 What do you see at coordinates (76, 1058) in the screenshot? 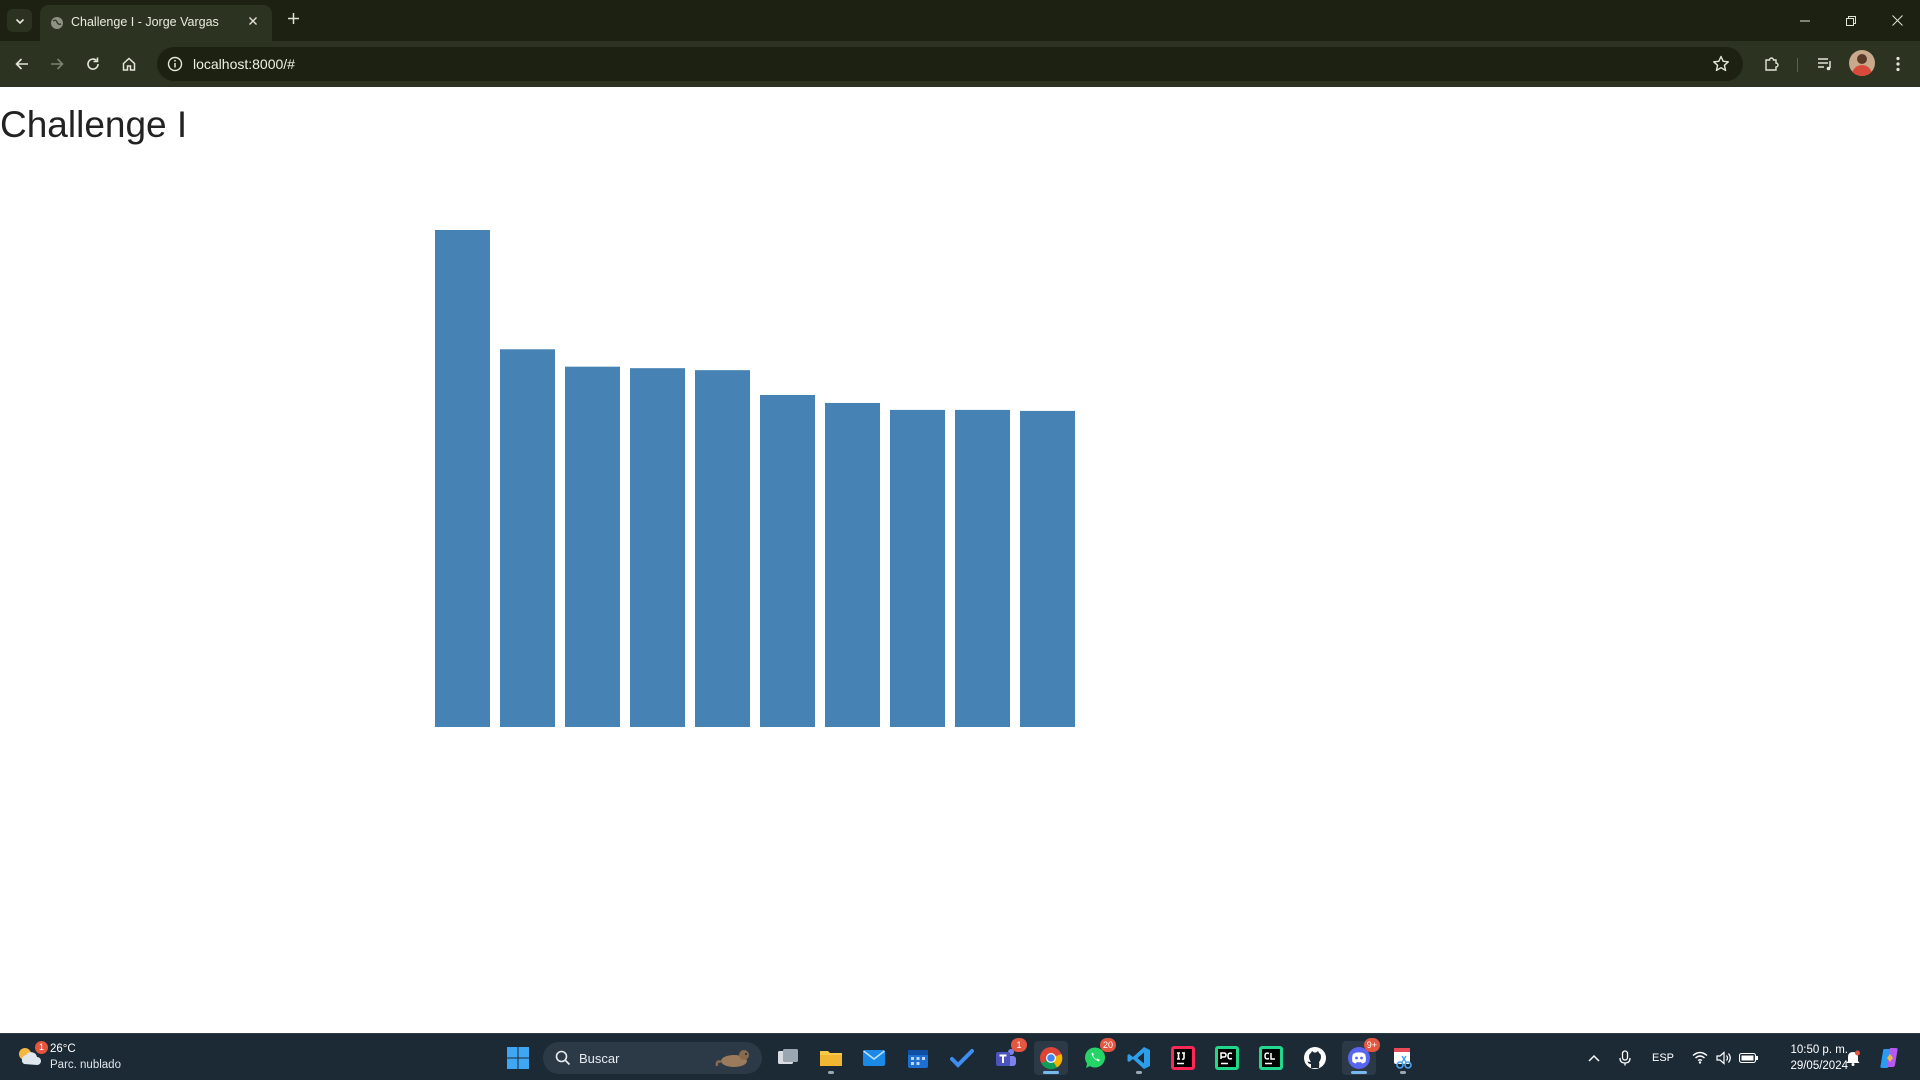
I see `weather-widget: 1 26°C Parc. nublado` at bounding box center [76, 1058].